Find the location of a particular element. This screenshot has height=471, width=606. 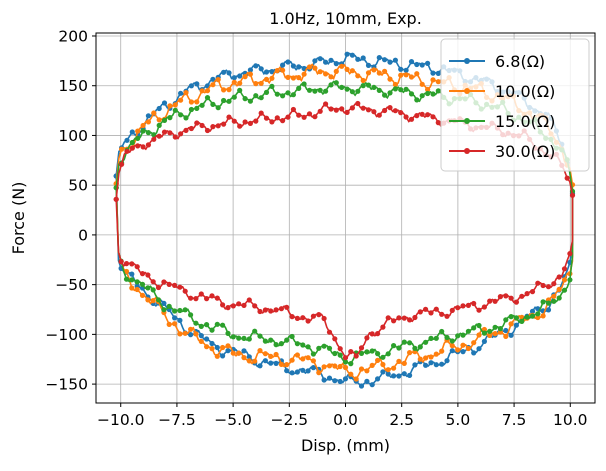

y-axis-label: Force (N) is located at coordinates (18, 218).